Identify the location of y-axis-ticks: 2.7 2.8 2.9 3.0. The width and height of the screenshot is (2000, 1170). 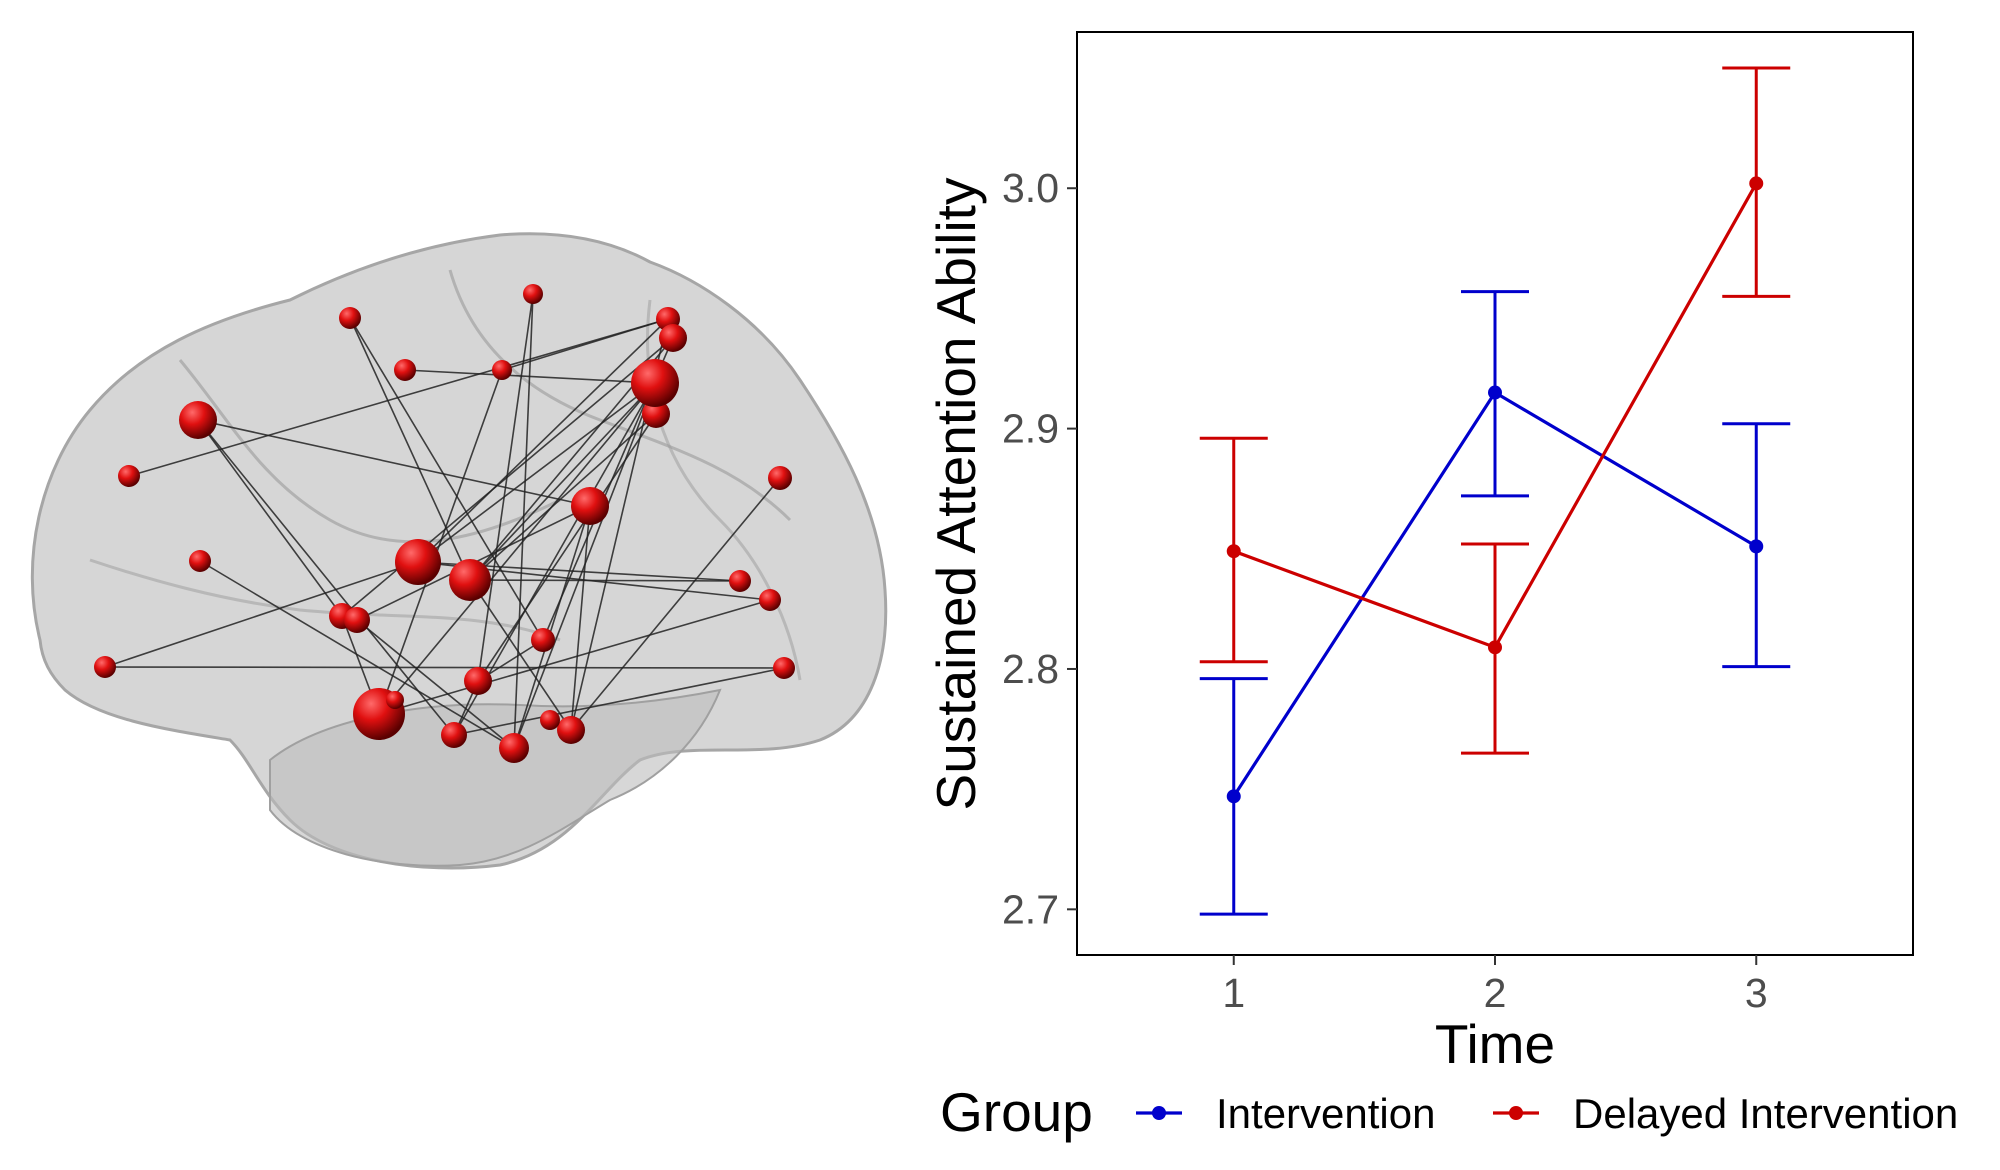
(1039, 548).